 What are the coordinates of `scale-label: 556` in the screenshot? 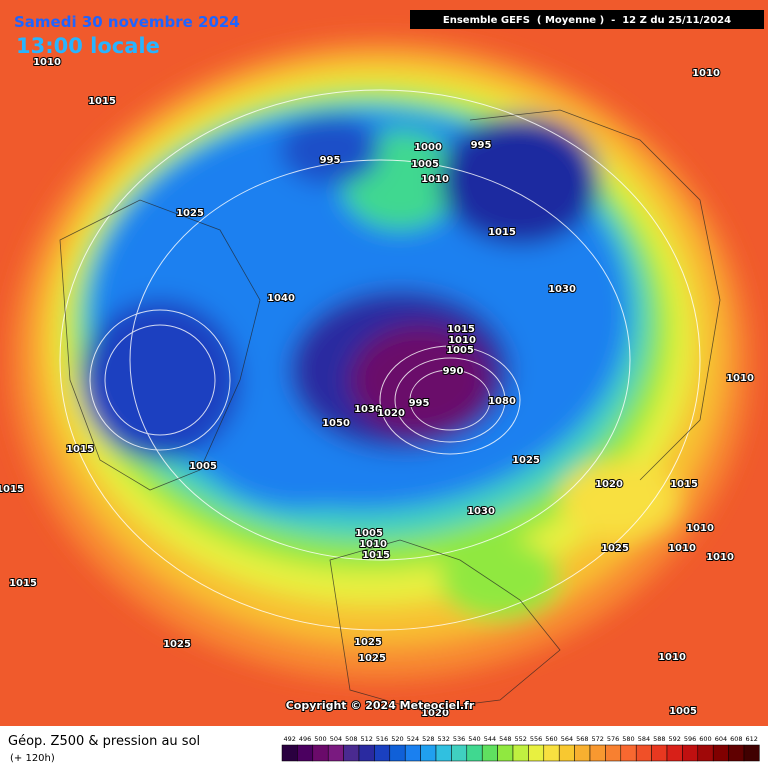 It's located at (536, 739).